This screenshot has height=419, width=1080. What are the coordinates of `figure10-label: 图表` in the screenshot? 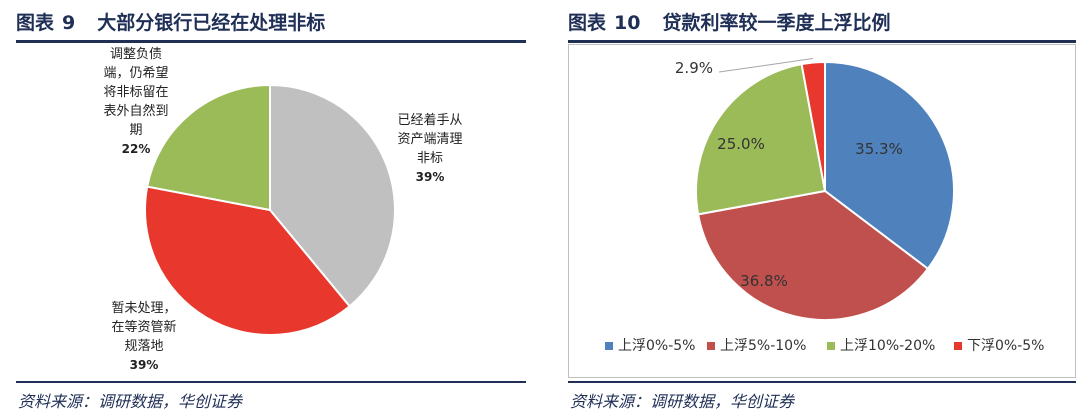 It's located at (587, 23).